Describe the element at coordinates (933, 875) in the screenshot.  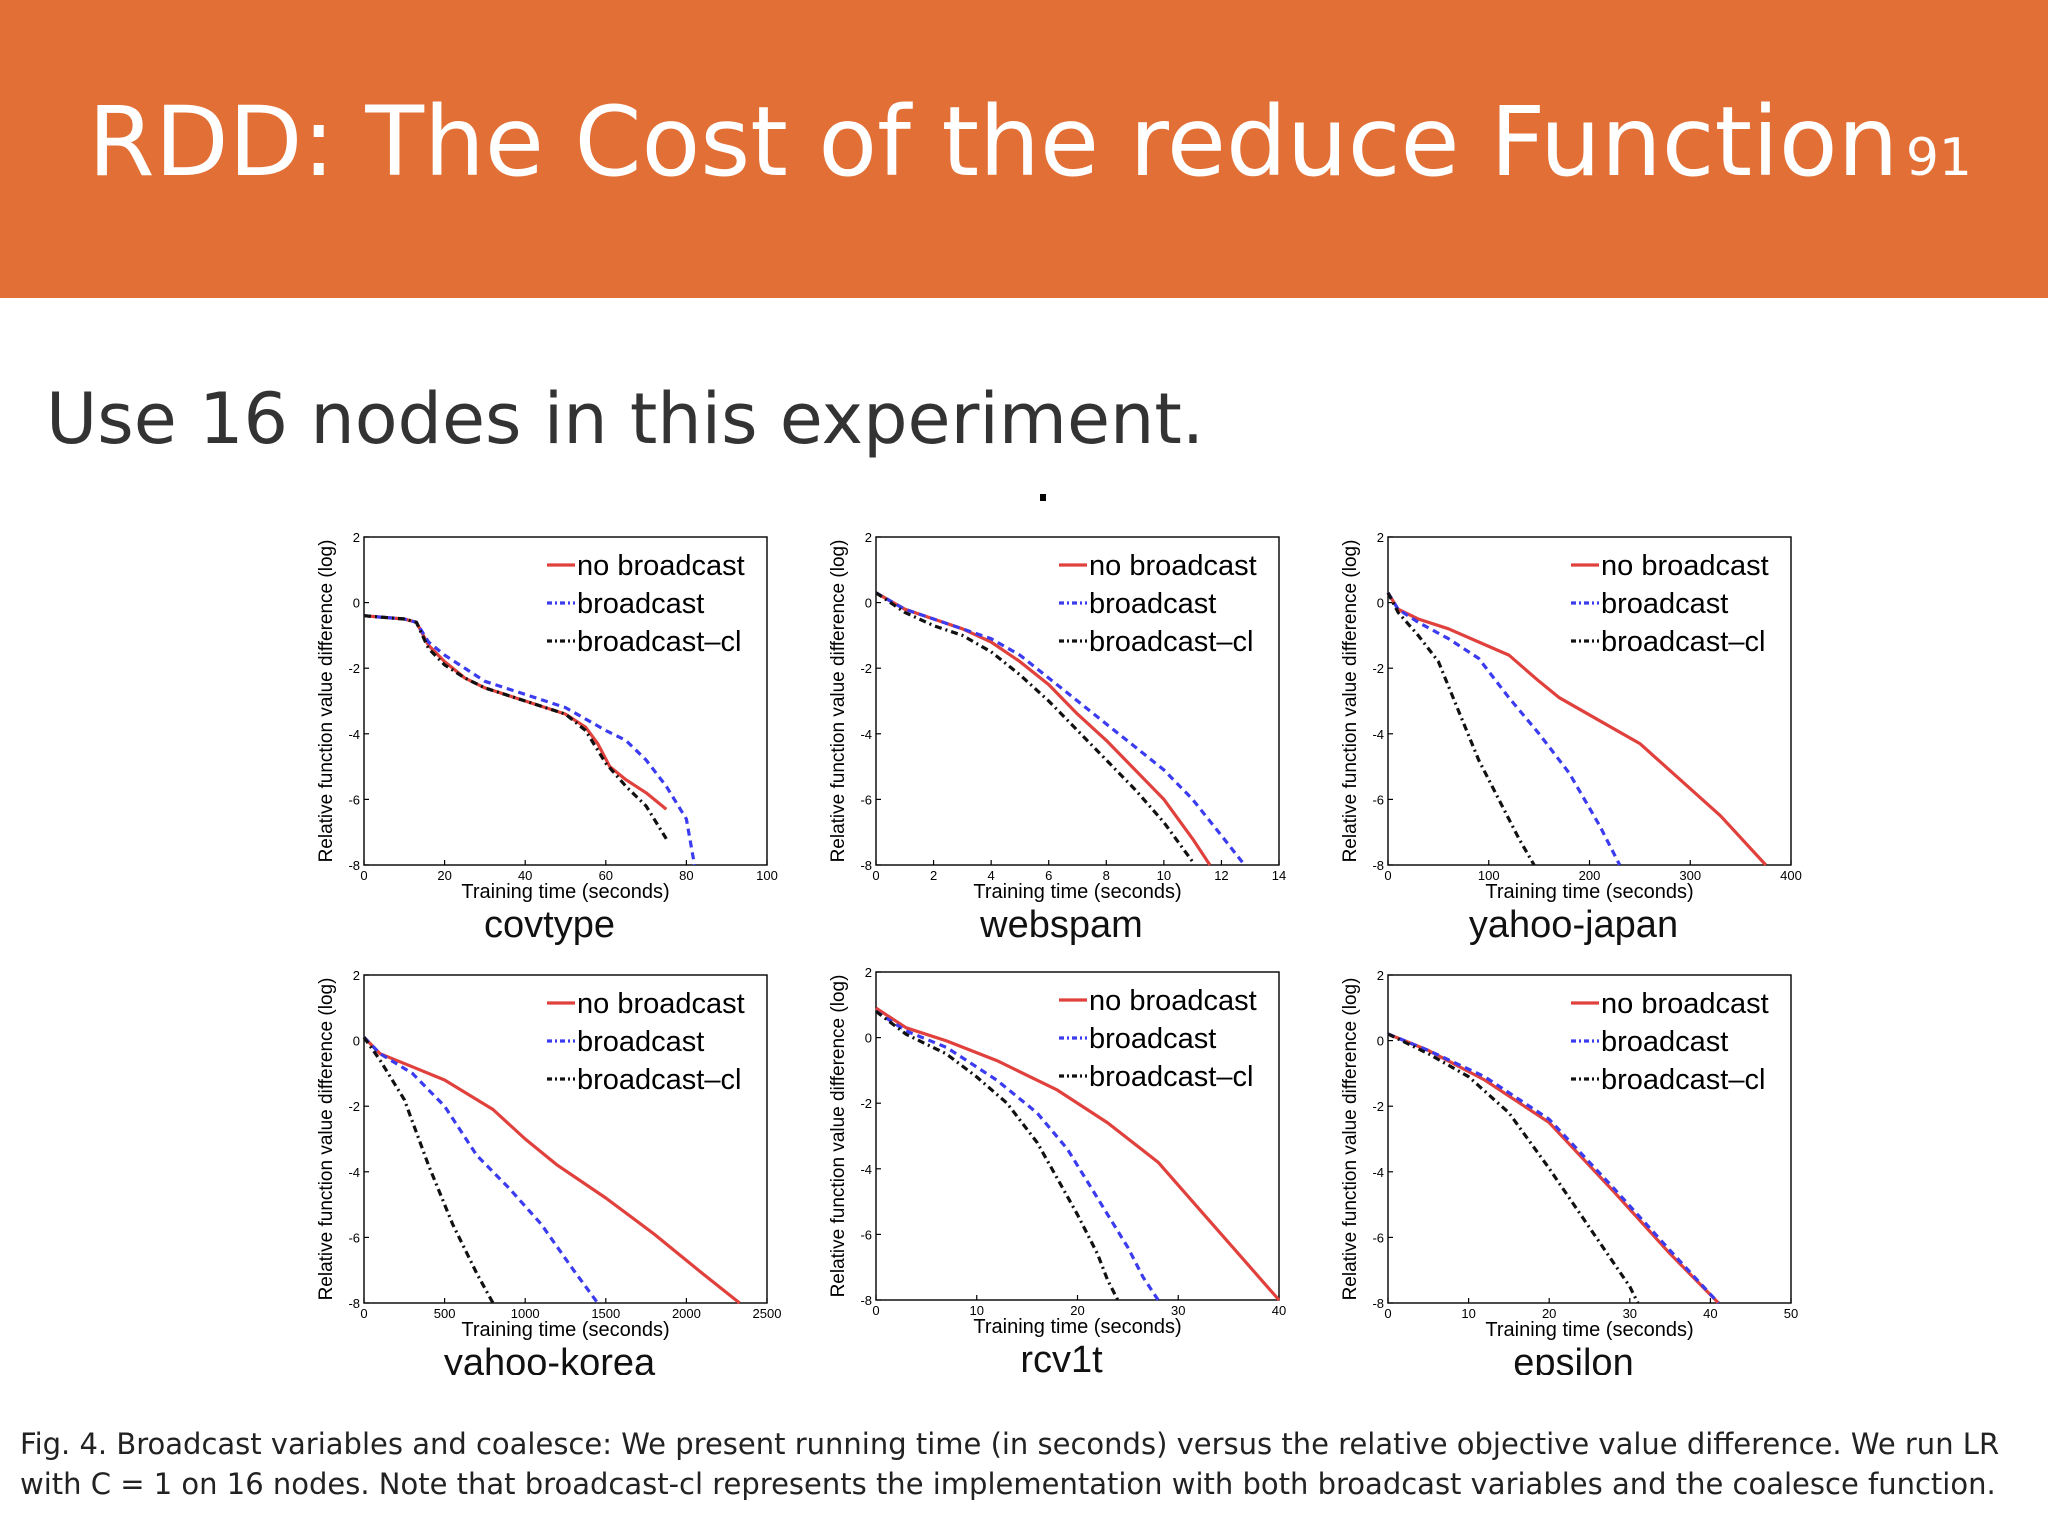
I see `x-tick-label: 2` at that location.